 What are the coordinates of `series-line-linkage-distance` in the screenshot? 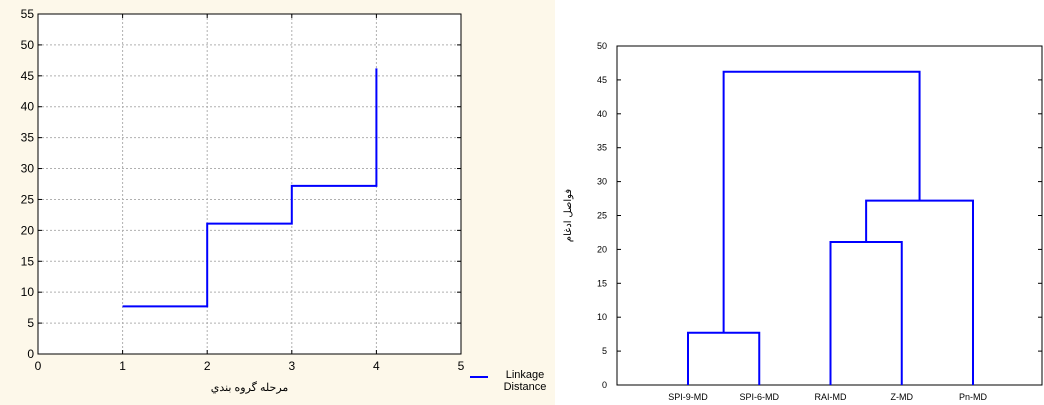 It's located at (250, 188).